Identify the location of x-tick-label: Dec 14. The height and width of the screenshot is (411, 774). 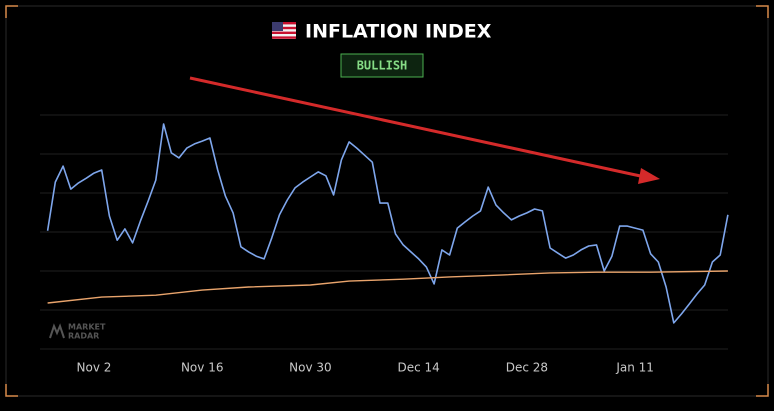
(419, 368).